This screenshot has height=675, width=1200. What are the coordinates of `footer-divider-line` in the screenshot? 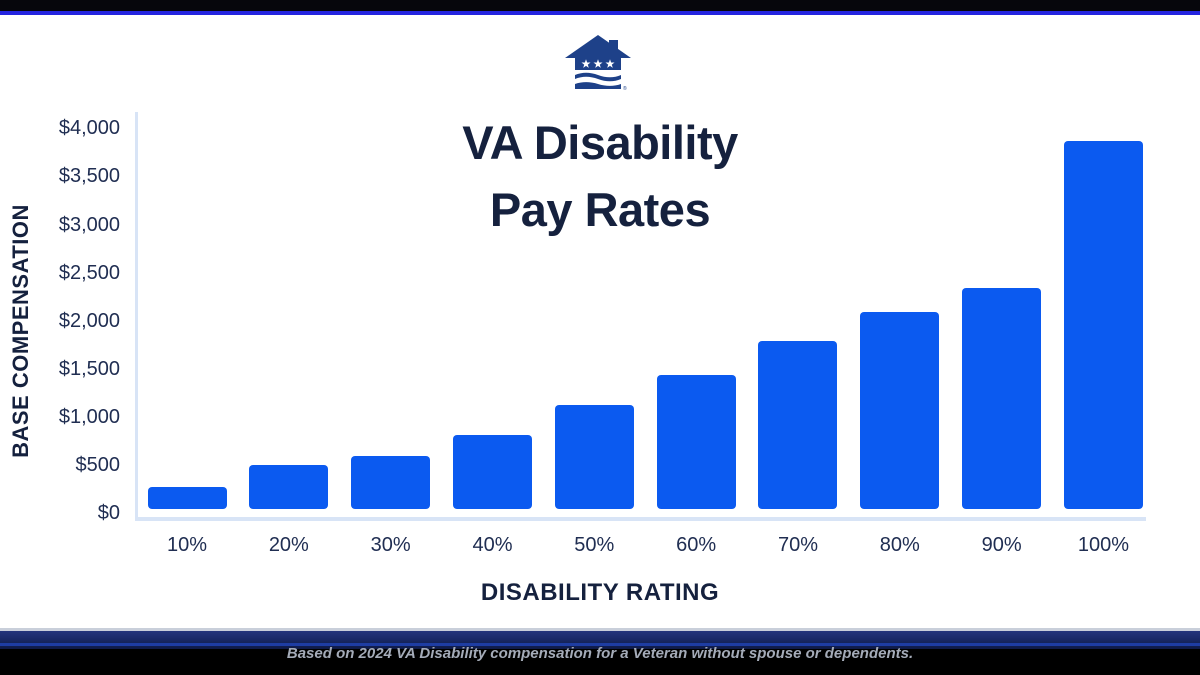 It's located at (600, 629).